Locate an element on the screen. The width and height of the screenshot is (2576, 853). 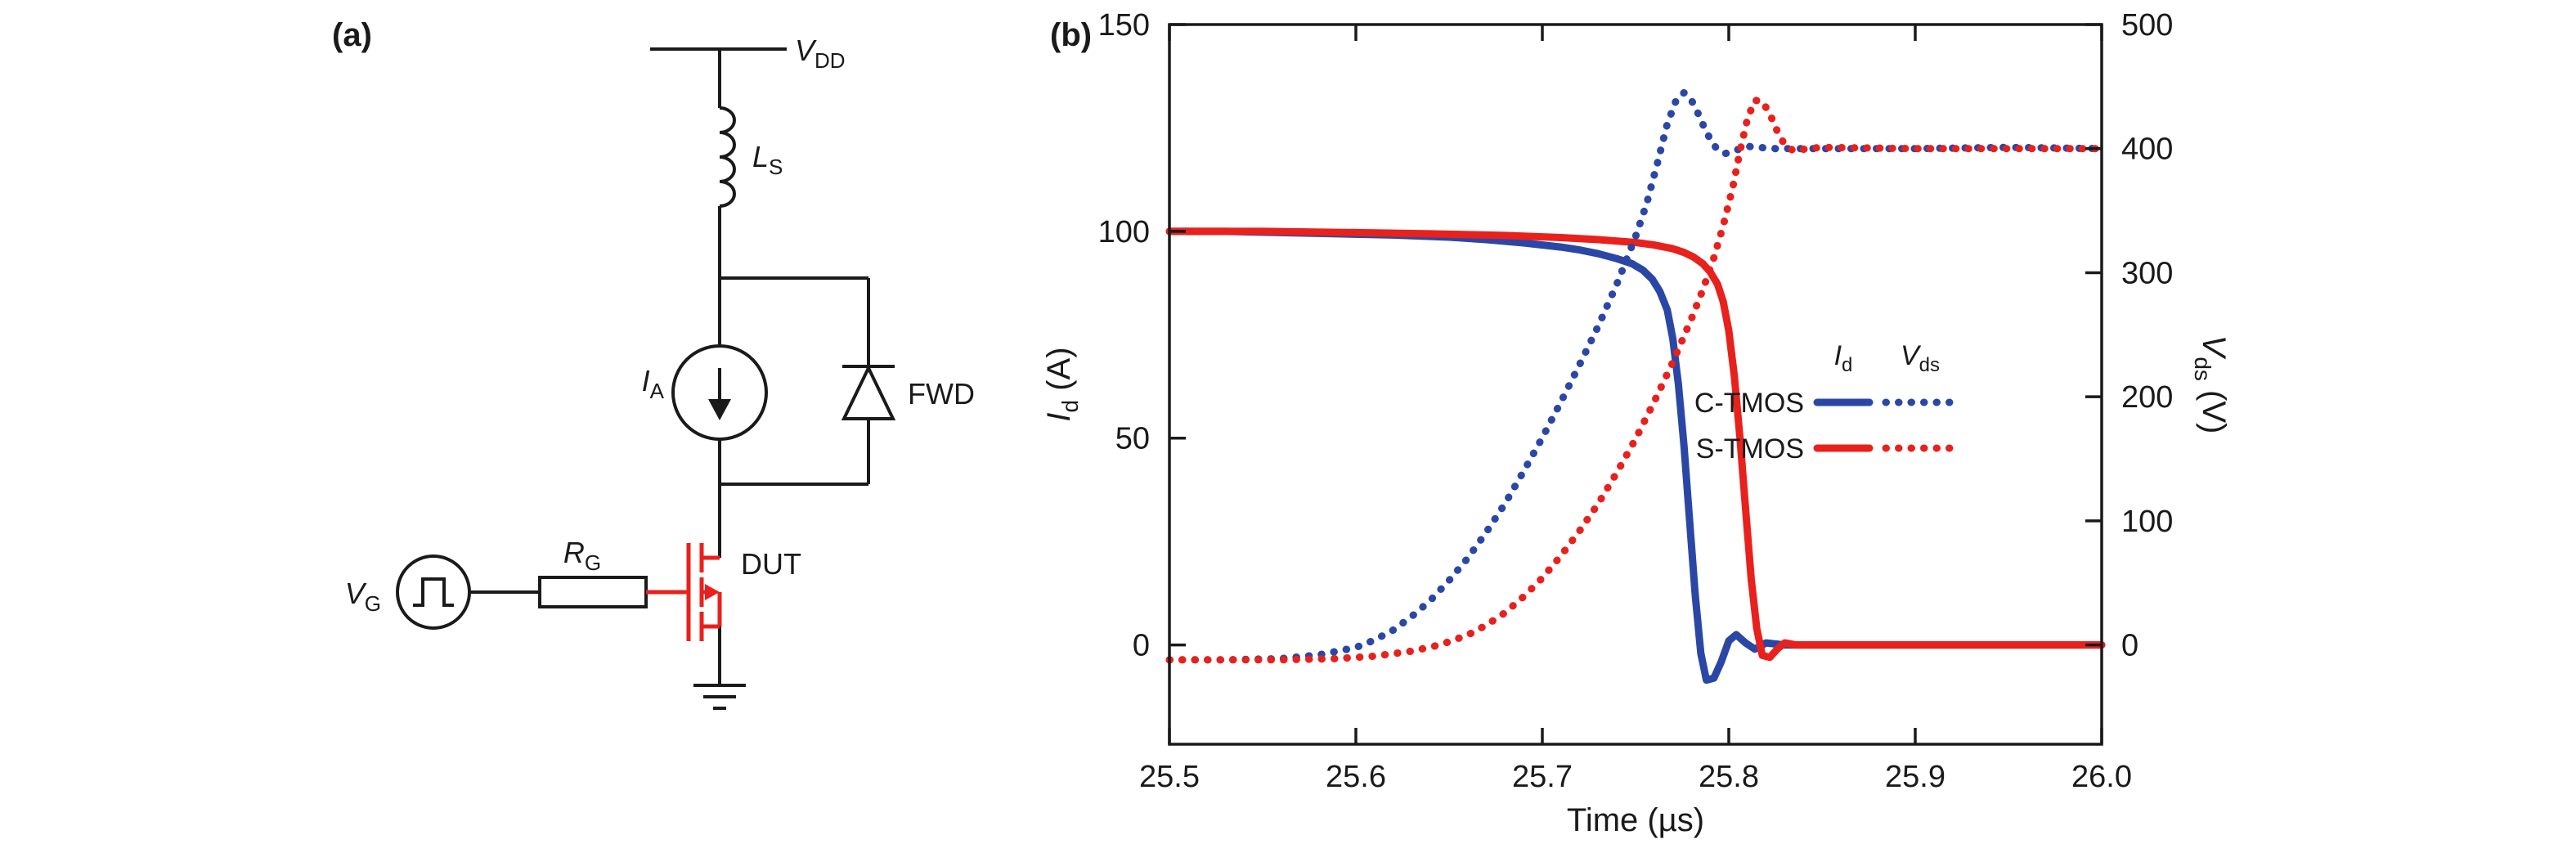
x-axis-title: Time (µs) is located at coordinates (1635, 820).